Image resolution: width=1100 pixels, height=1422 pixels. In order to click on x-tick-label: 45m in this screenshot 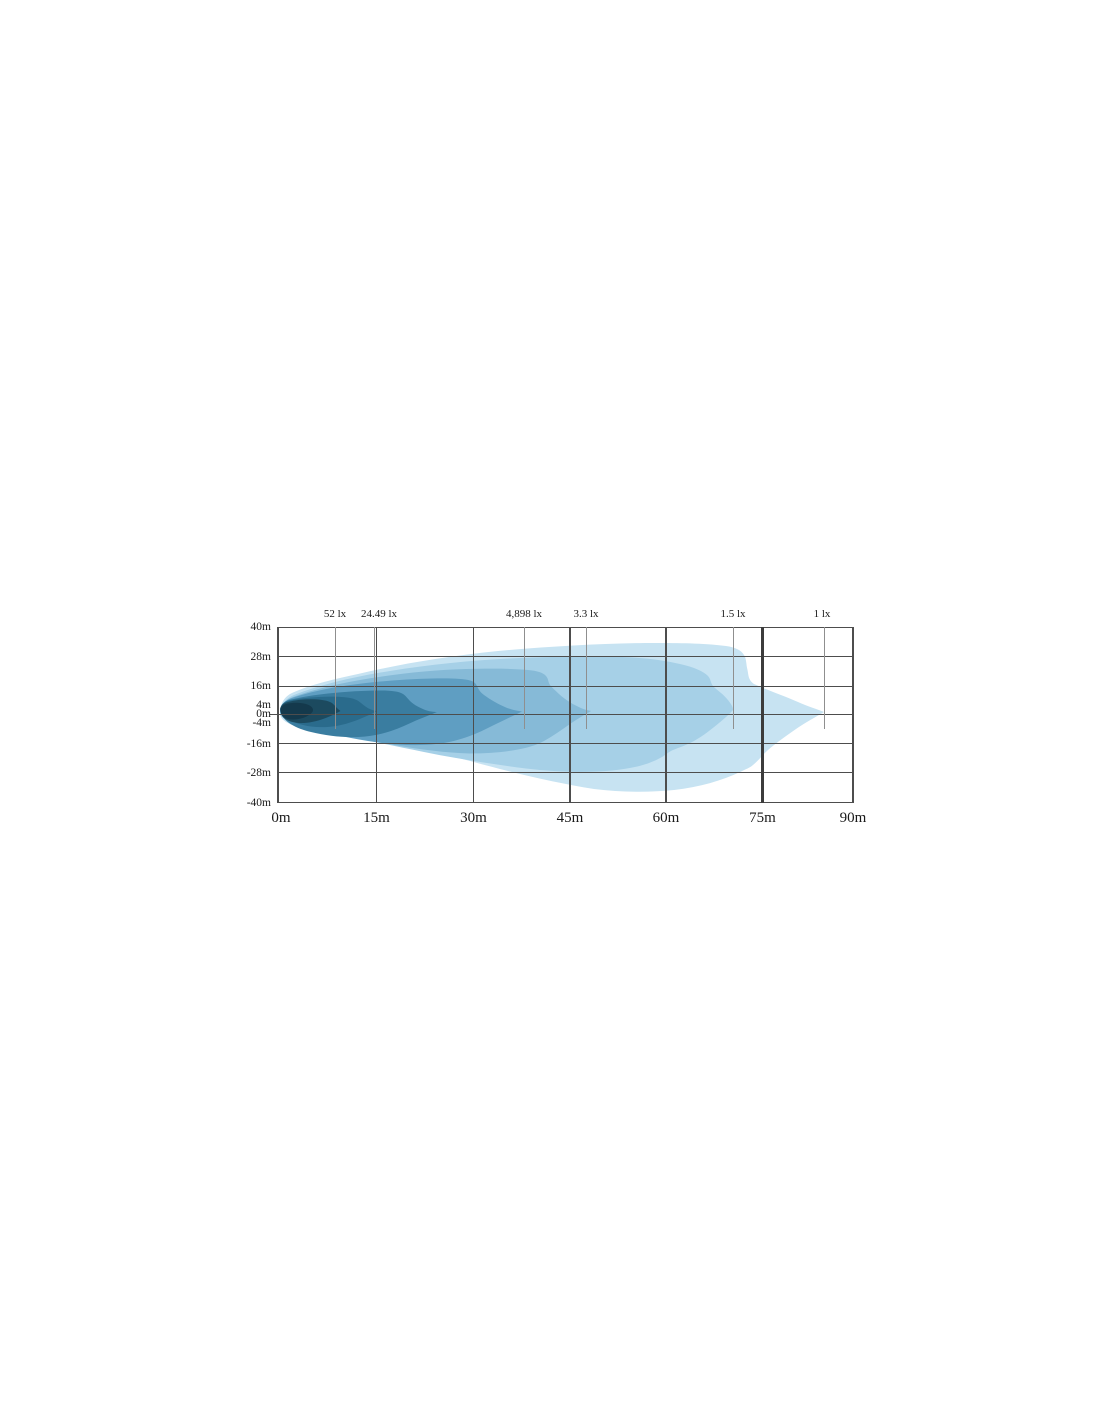, I will do `click(570, 817)`.